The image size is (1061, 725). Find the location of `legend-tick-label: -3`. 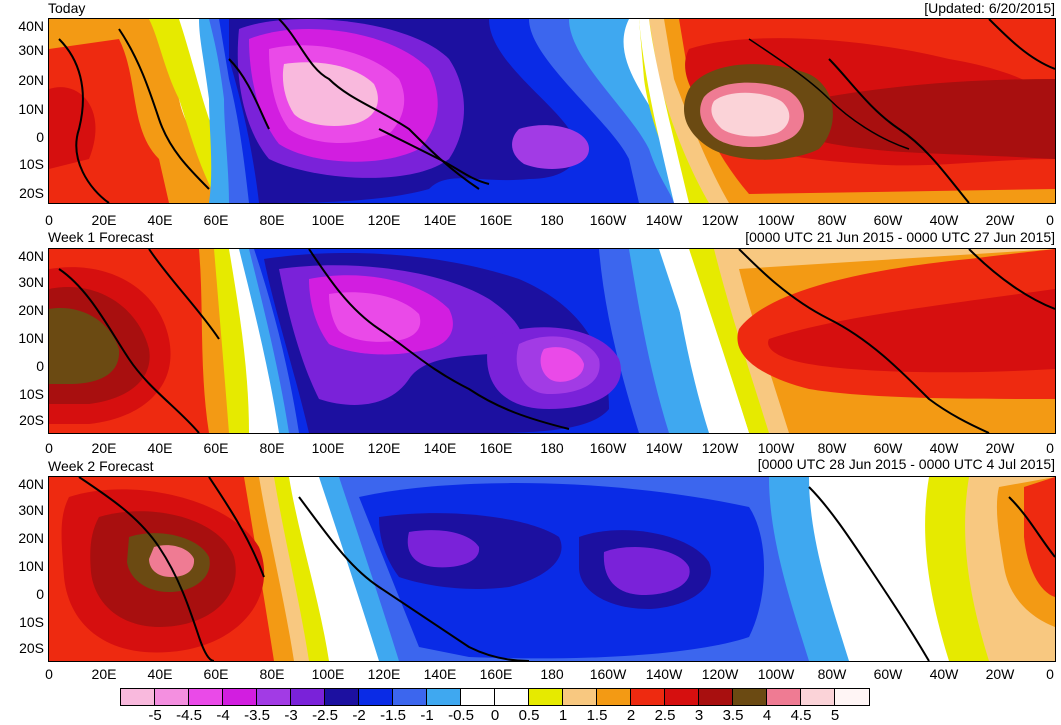

legend-tick-label: -3 is located at coordinates (291, 715).